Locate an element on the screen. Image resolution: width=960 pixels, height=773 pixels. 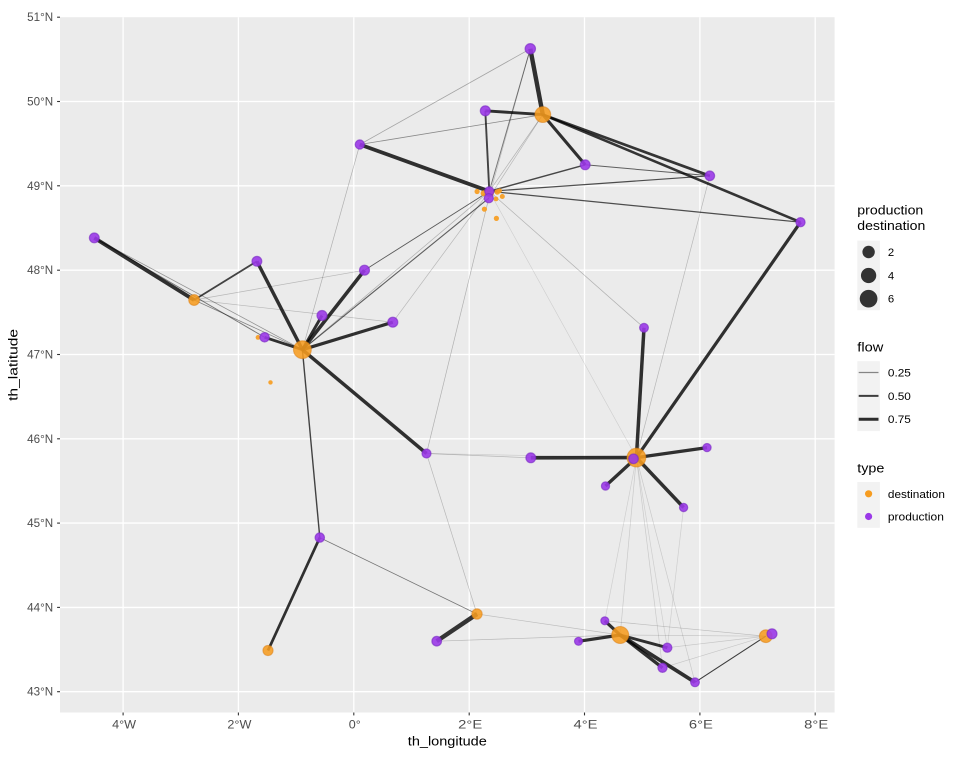
svg-text: 44°N is located at coordinates (40, 608).